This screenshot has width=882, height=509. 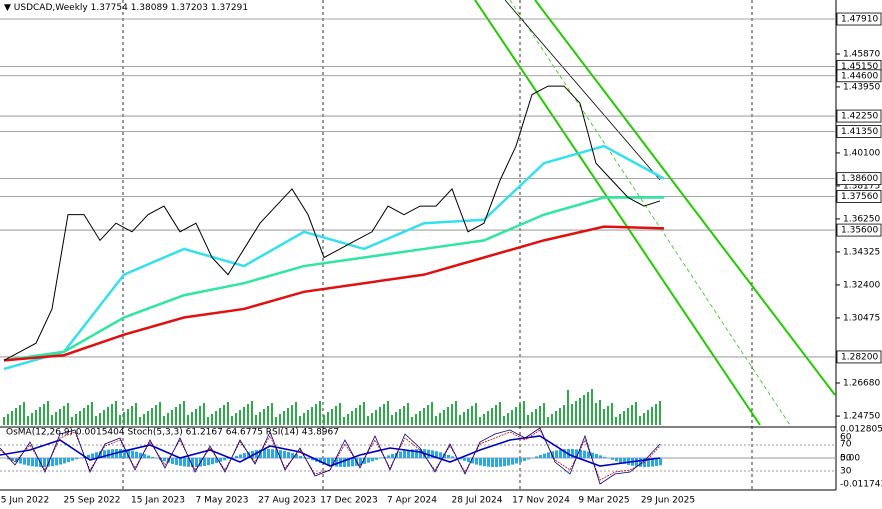 I want to click on date-label: 25 Sep 2022, so click(x=91, y=501).